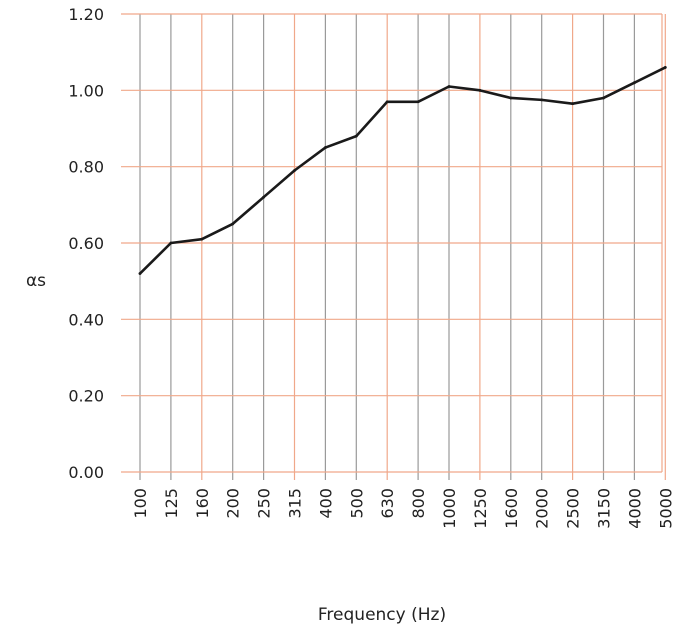 This screenshot has width=676, height=628. Describe the element at coordinates (387, 503) in the screenshot. I see `x-tick-label: 630` at that location.